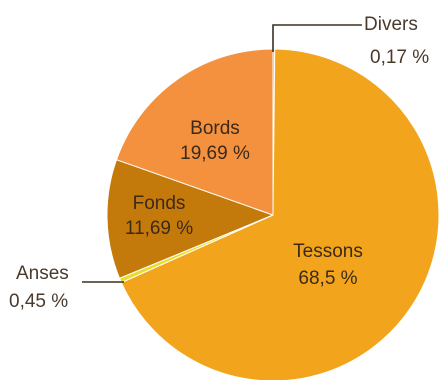 This screenshot has height=380, width=441. I want to click on slice-label-tessons: Tessons, so click(328, 251).